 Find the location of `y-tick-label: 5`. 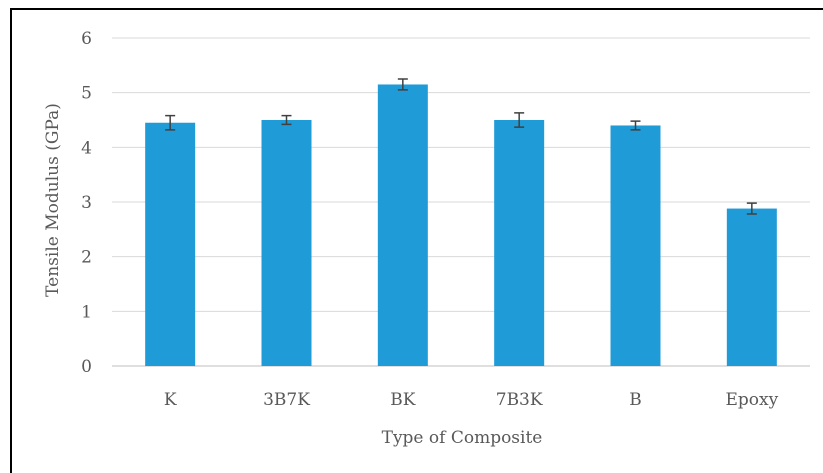

y-tick-label: 5 is located at coordinates (86, 94).